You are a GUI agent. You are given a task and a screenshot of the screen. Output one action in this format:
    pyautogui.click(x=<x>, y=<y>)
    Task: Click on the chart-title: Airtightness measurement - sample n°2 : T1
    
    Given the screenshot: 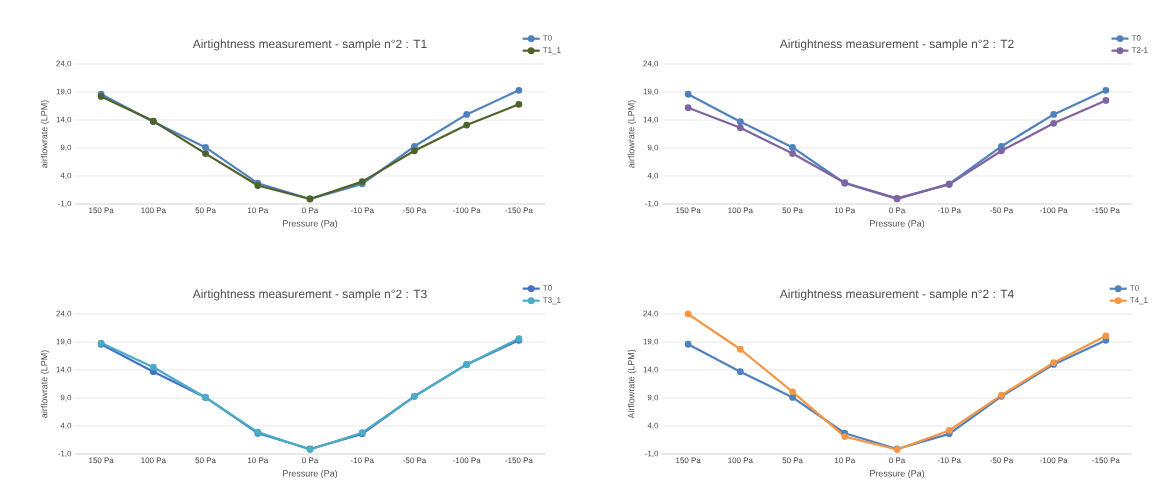 What is the action you would take?
    pyautogui.click(x=309, y=45)
    